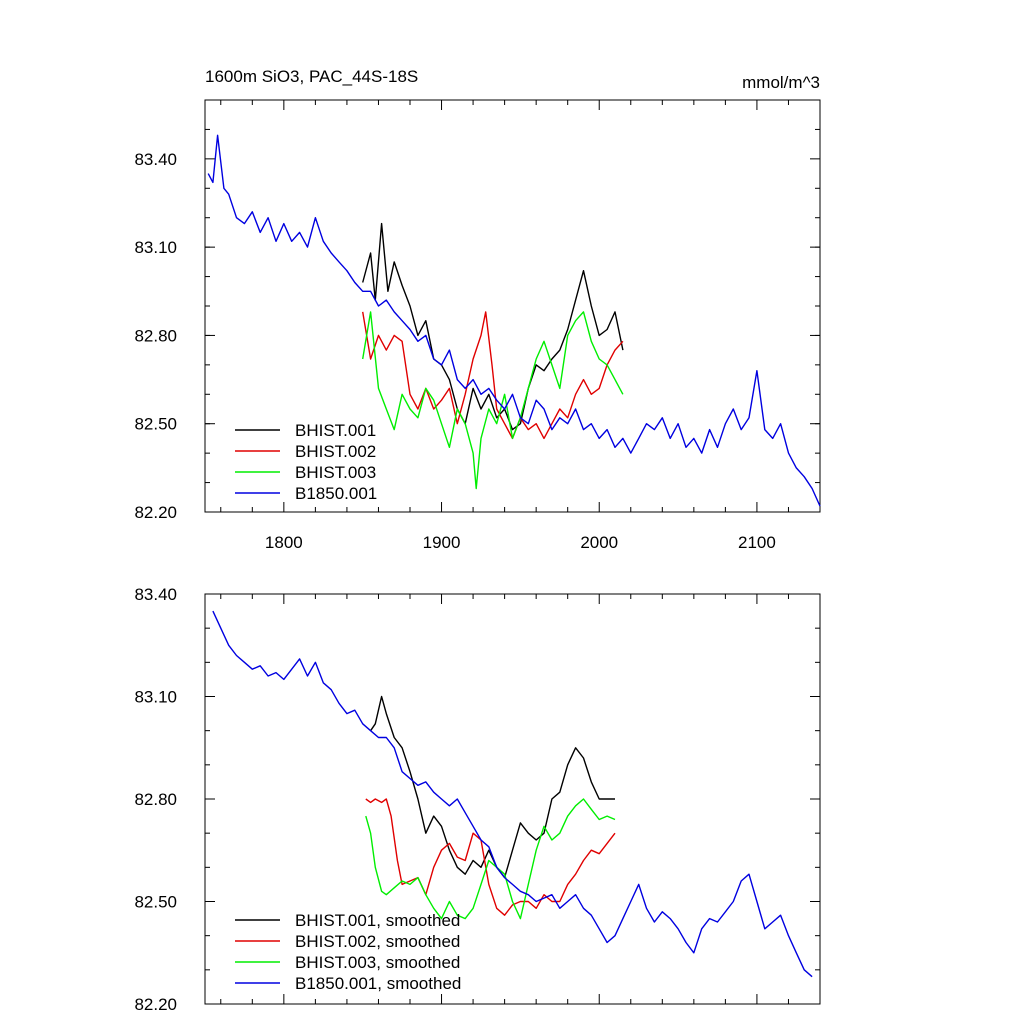  What do you see at coordinates (599, 542) in the screenshot?
I see `x-tick-label: 2000` at bounding box center [599, 542].